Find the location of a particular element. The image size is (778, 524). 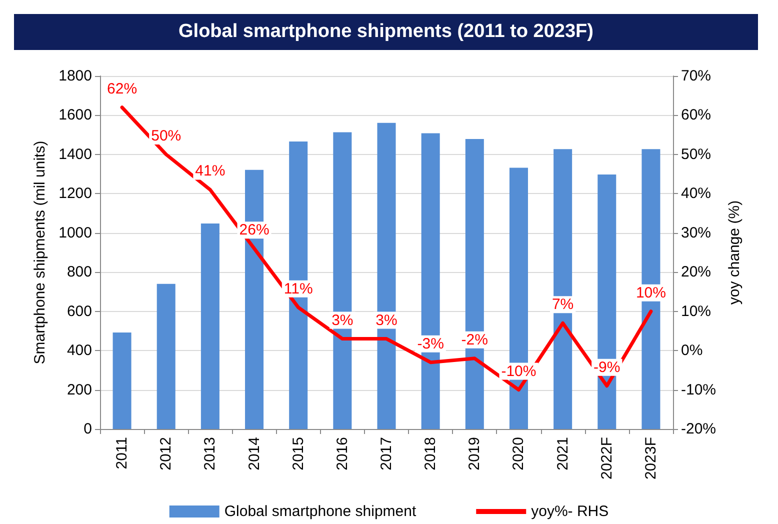

chart-title: Global smartphone shipments (2011 to 2023F) is located at coordinates (386, 32).